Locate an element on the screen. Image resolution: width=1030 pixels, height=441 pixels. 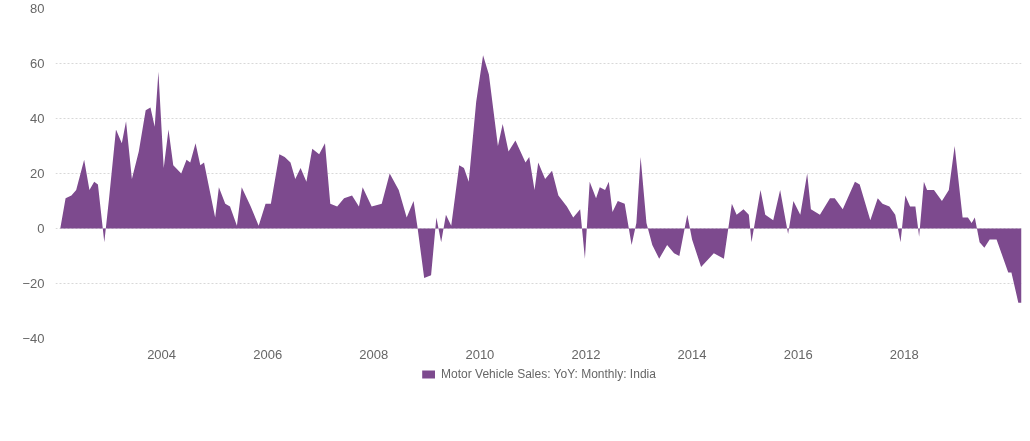
y-tick-label: 20 is located at coordinates (37, 173).